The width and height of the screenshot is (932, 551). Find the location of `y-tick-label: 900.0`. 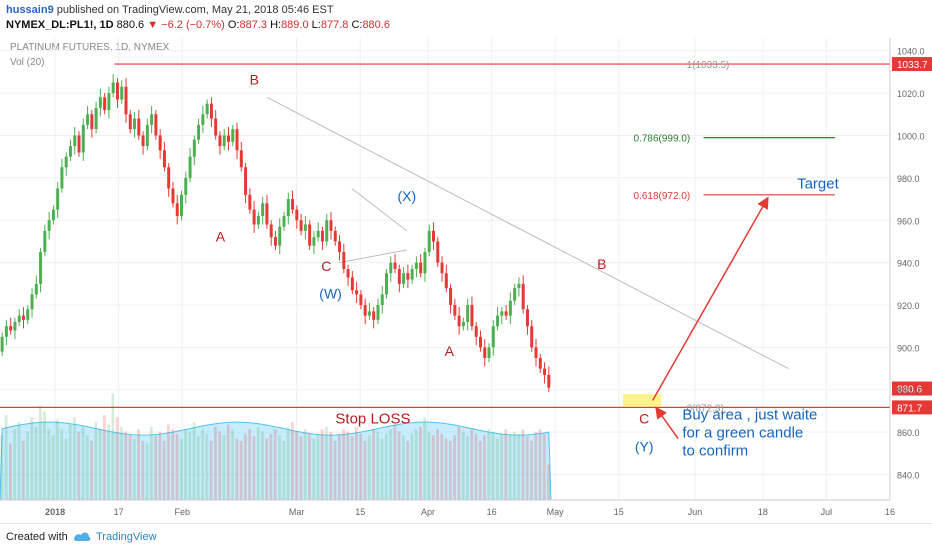

y-tick-label: 900.0 is located at coordinates (908, 348).